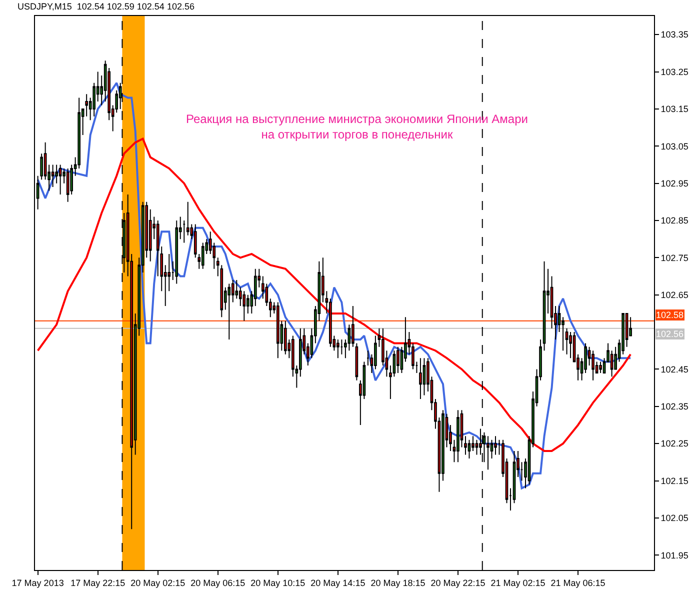 The height and width of the screenshot is (600, 700). Describe the element at coordinates (674, 109) in the screenshot. I see `y-tick-label: 103.15` at that location.